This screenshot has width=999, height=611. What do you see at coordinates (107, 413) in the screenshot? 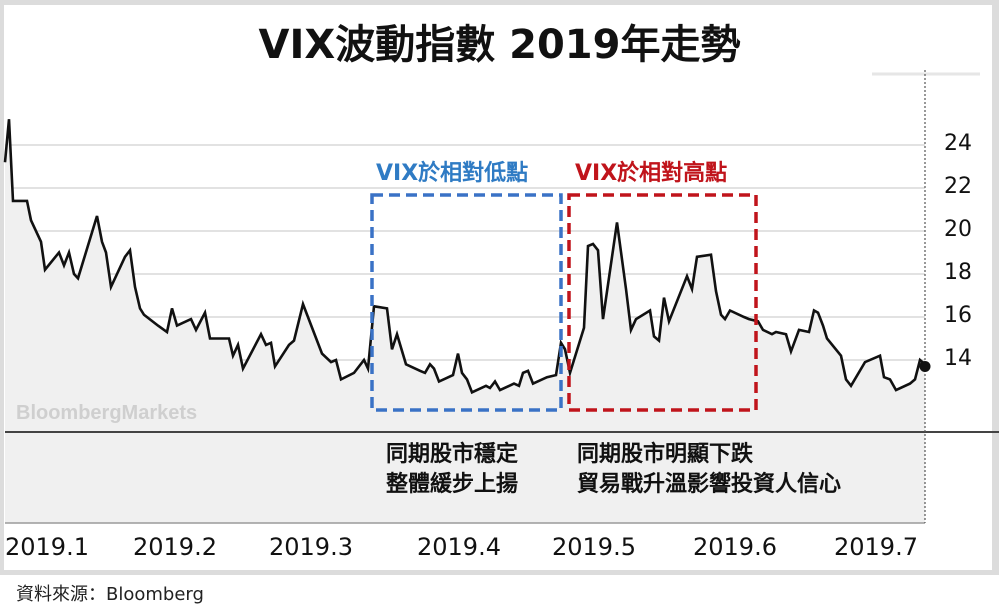
I see `watermark: BloombergMarkets` at bounding box center [107, 413].